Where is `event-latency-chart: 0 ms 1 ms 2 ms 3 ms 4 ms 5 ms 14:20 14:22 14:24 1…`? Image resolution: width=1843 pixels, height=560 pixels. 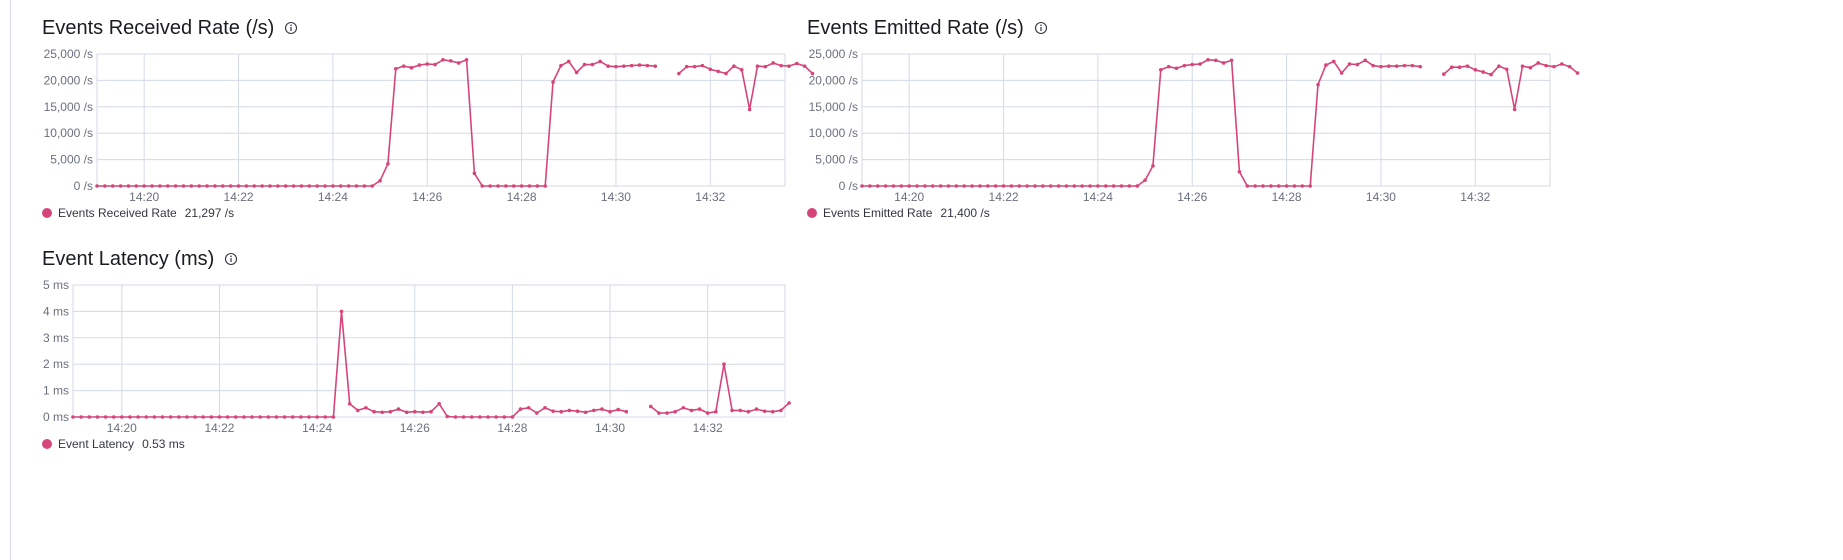 event-latency-chart: 0 ms 1 ms 2 ms 3 ms 4 ms 5 ms 14:20 14:22 14:24 1… is located at coordinates (416, 341).